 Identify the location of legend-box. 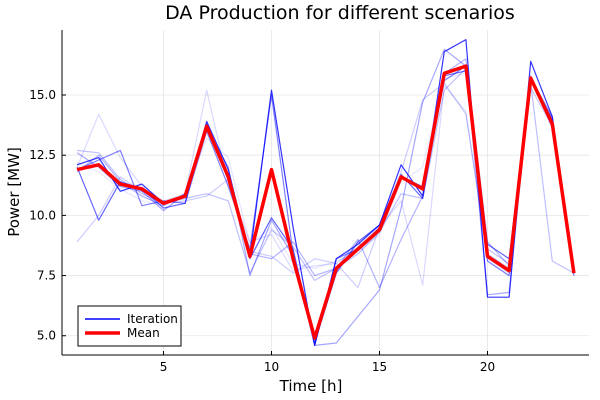
(129, 326).